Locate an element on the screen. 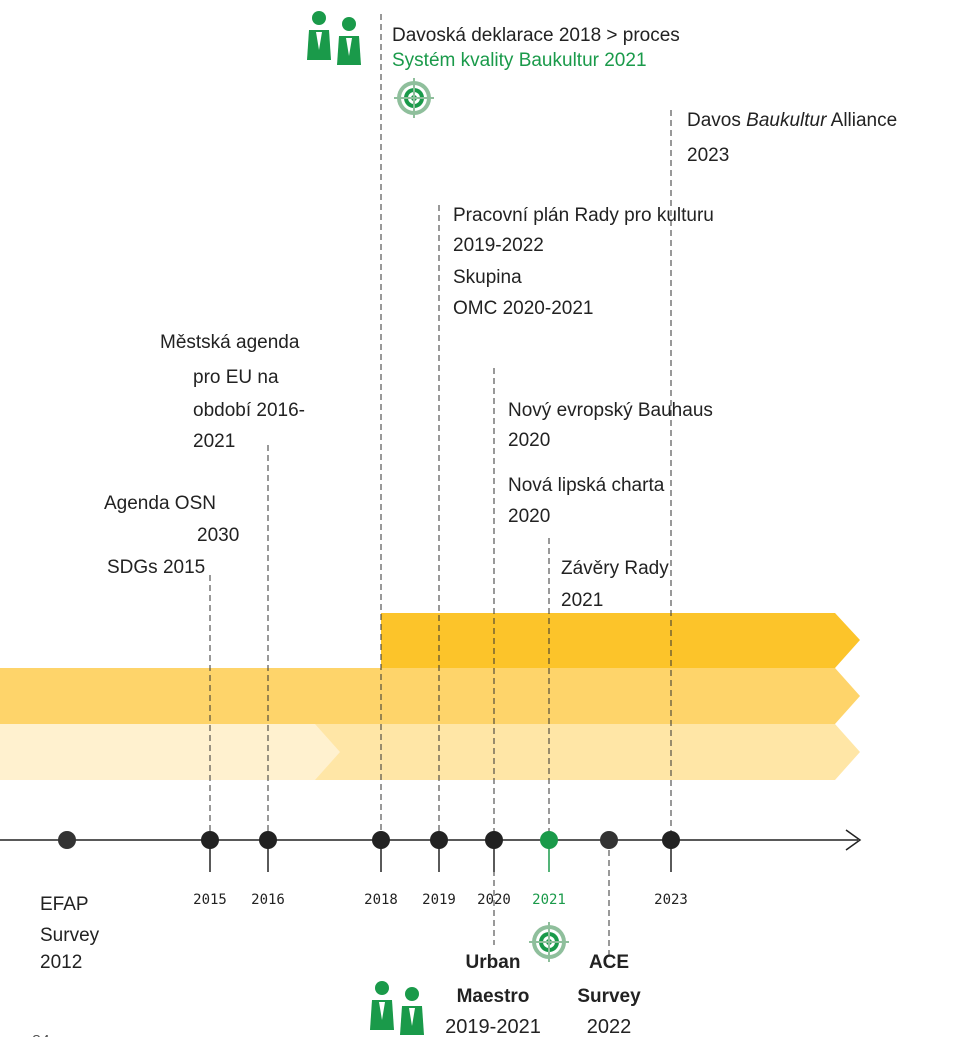  label: Davos Baukultur Alliance is located at coordinates (792, 120).